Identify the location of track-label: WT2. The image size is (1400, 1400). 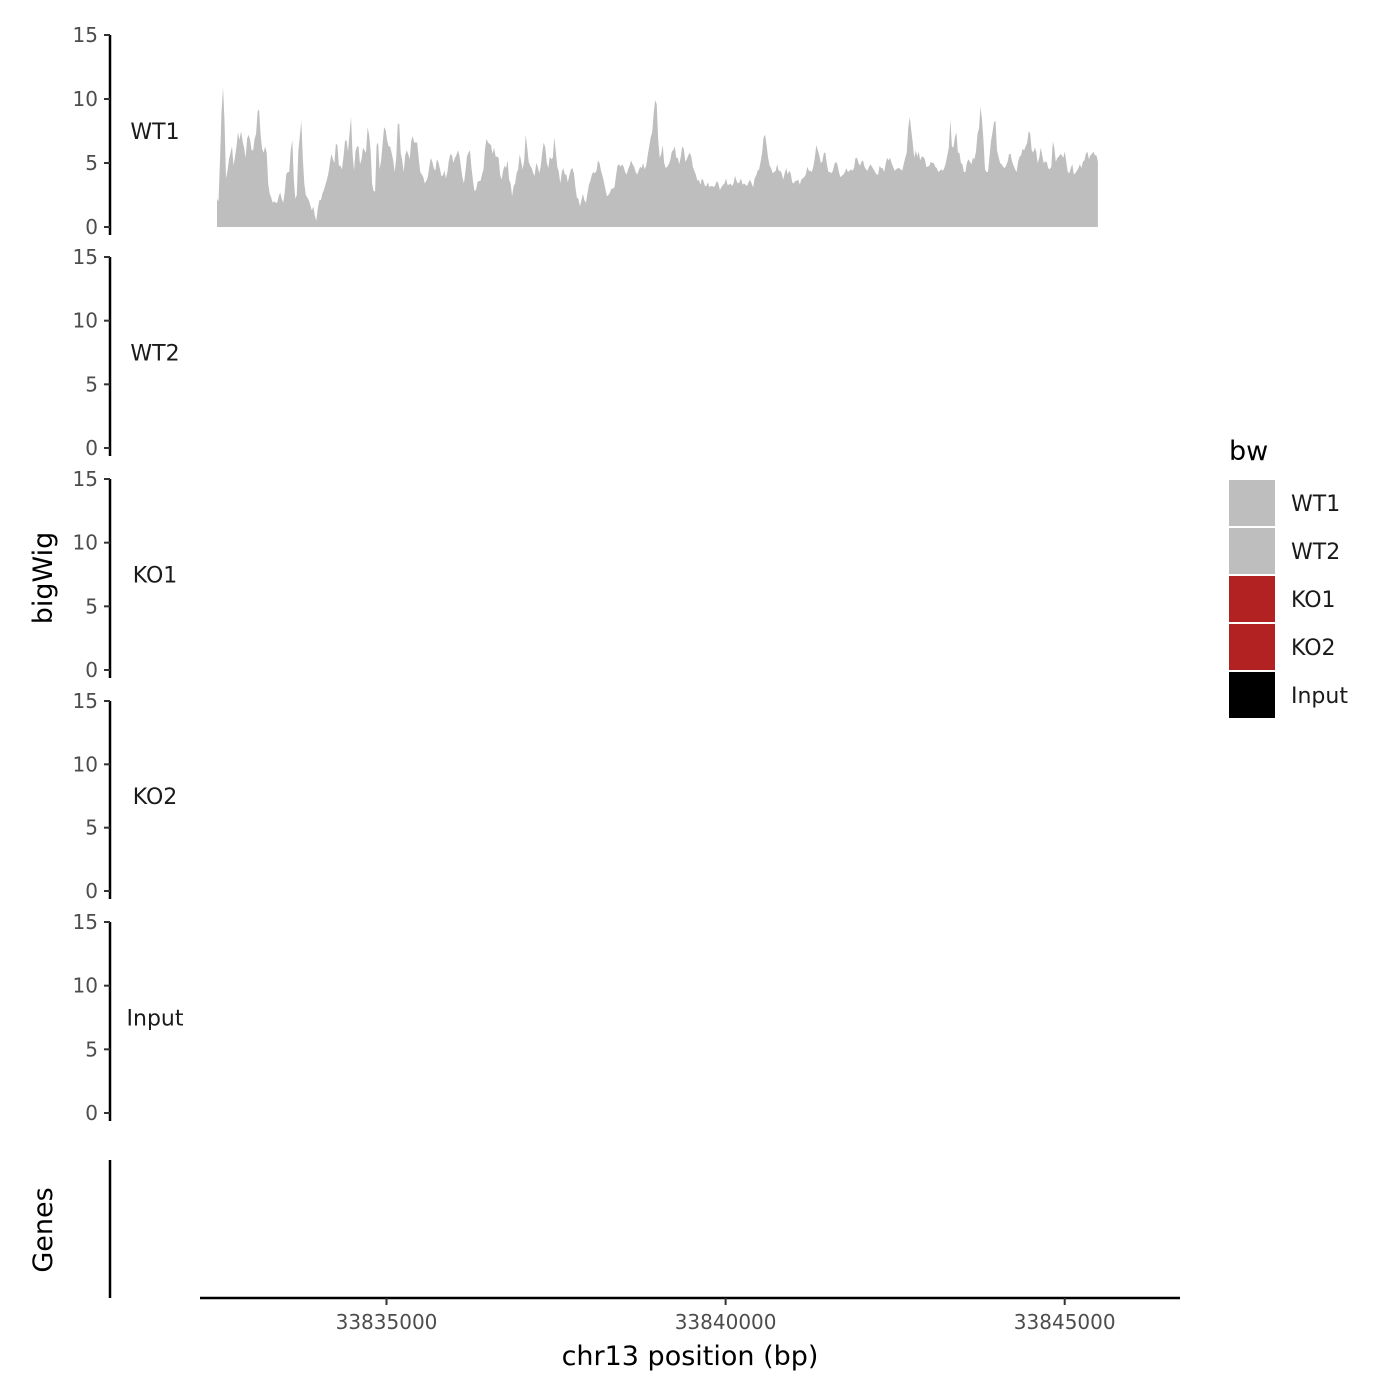
(154, 354).